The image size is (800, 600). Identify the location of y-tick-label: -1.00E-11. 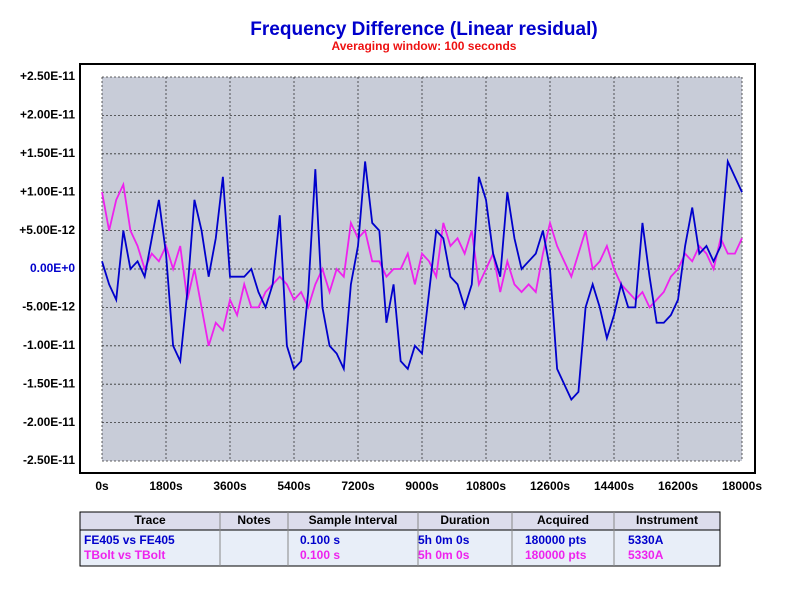
(49, 345).